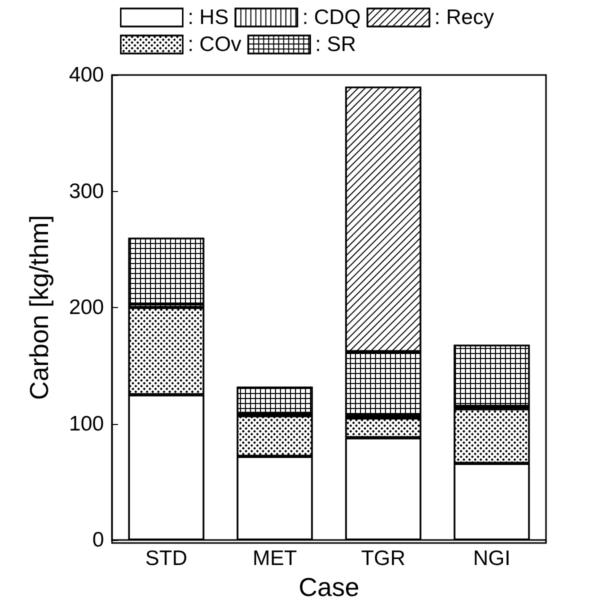 The width and height of the screenshot is (589, 605). I want to click on x-tick-label: STD, so click(166, 558).